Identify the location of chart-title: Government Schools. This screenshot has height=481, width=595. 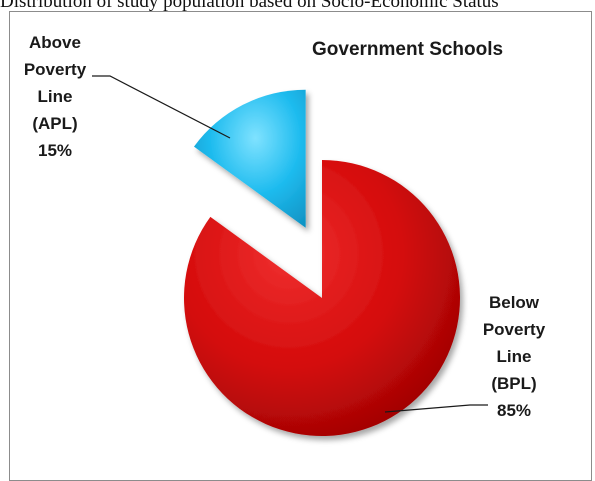
(407, 49).